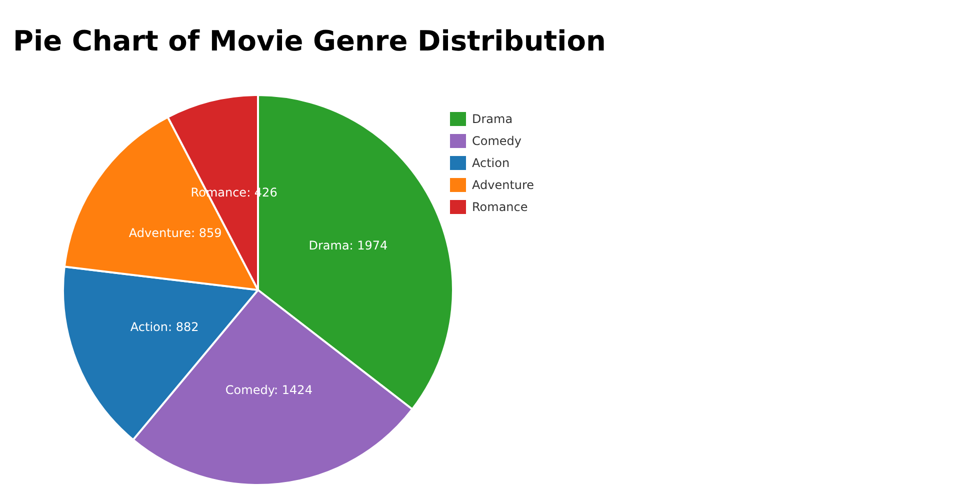 The height and width of the screenshot is (500, 960). Describe the element at coordinates (268, 389) in the screenshot. I see `data-label: Comedy: 1424` at that location.